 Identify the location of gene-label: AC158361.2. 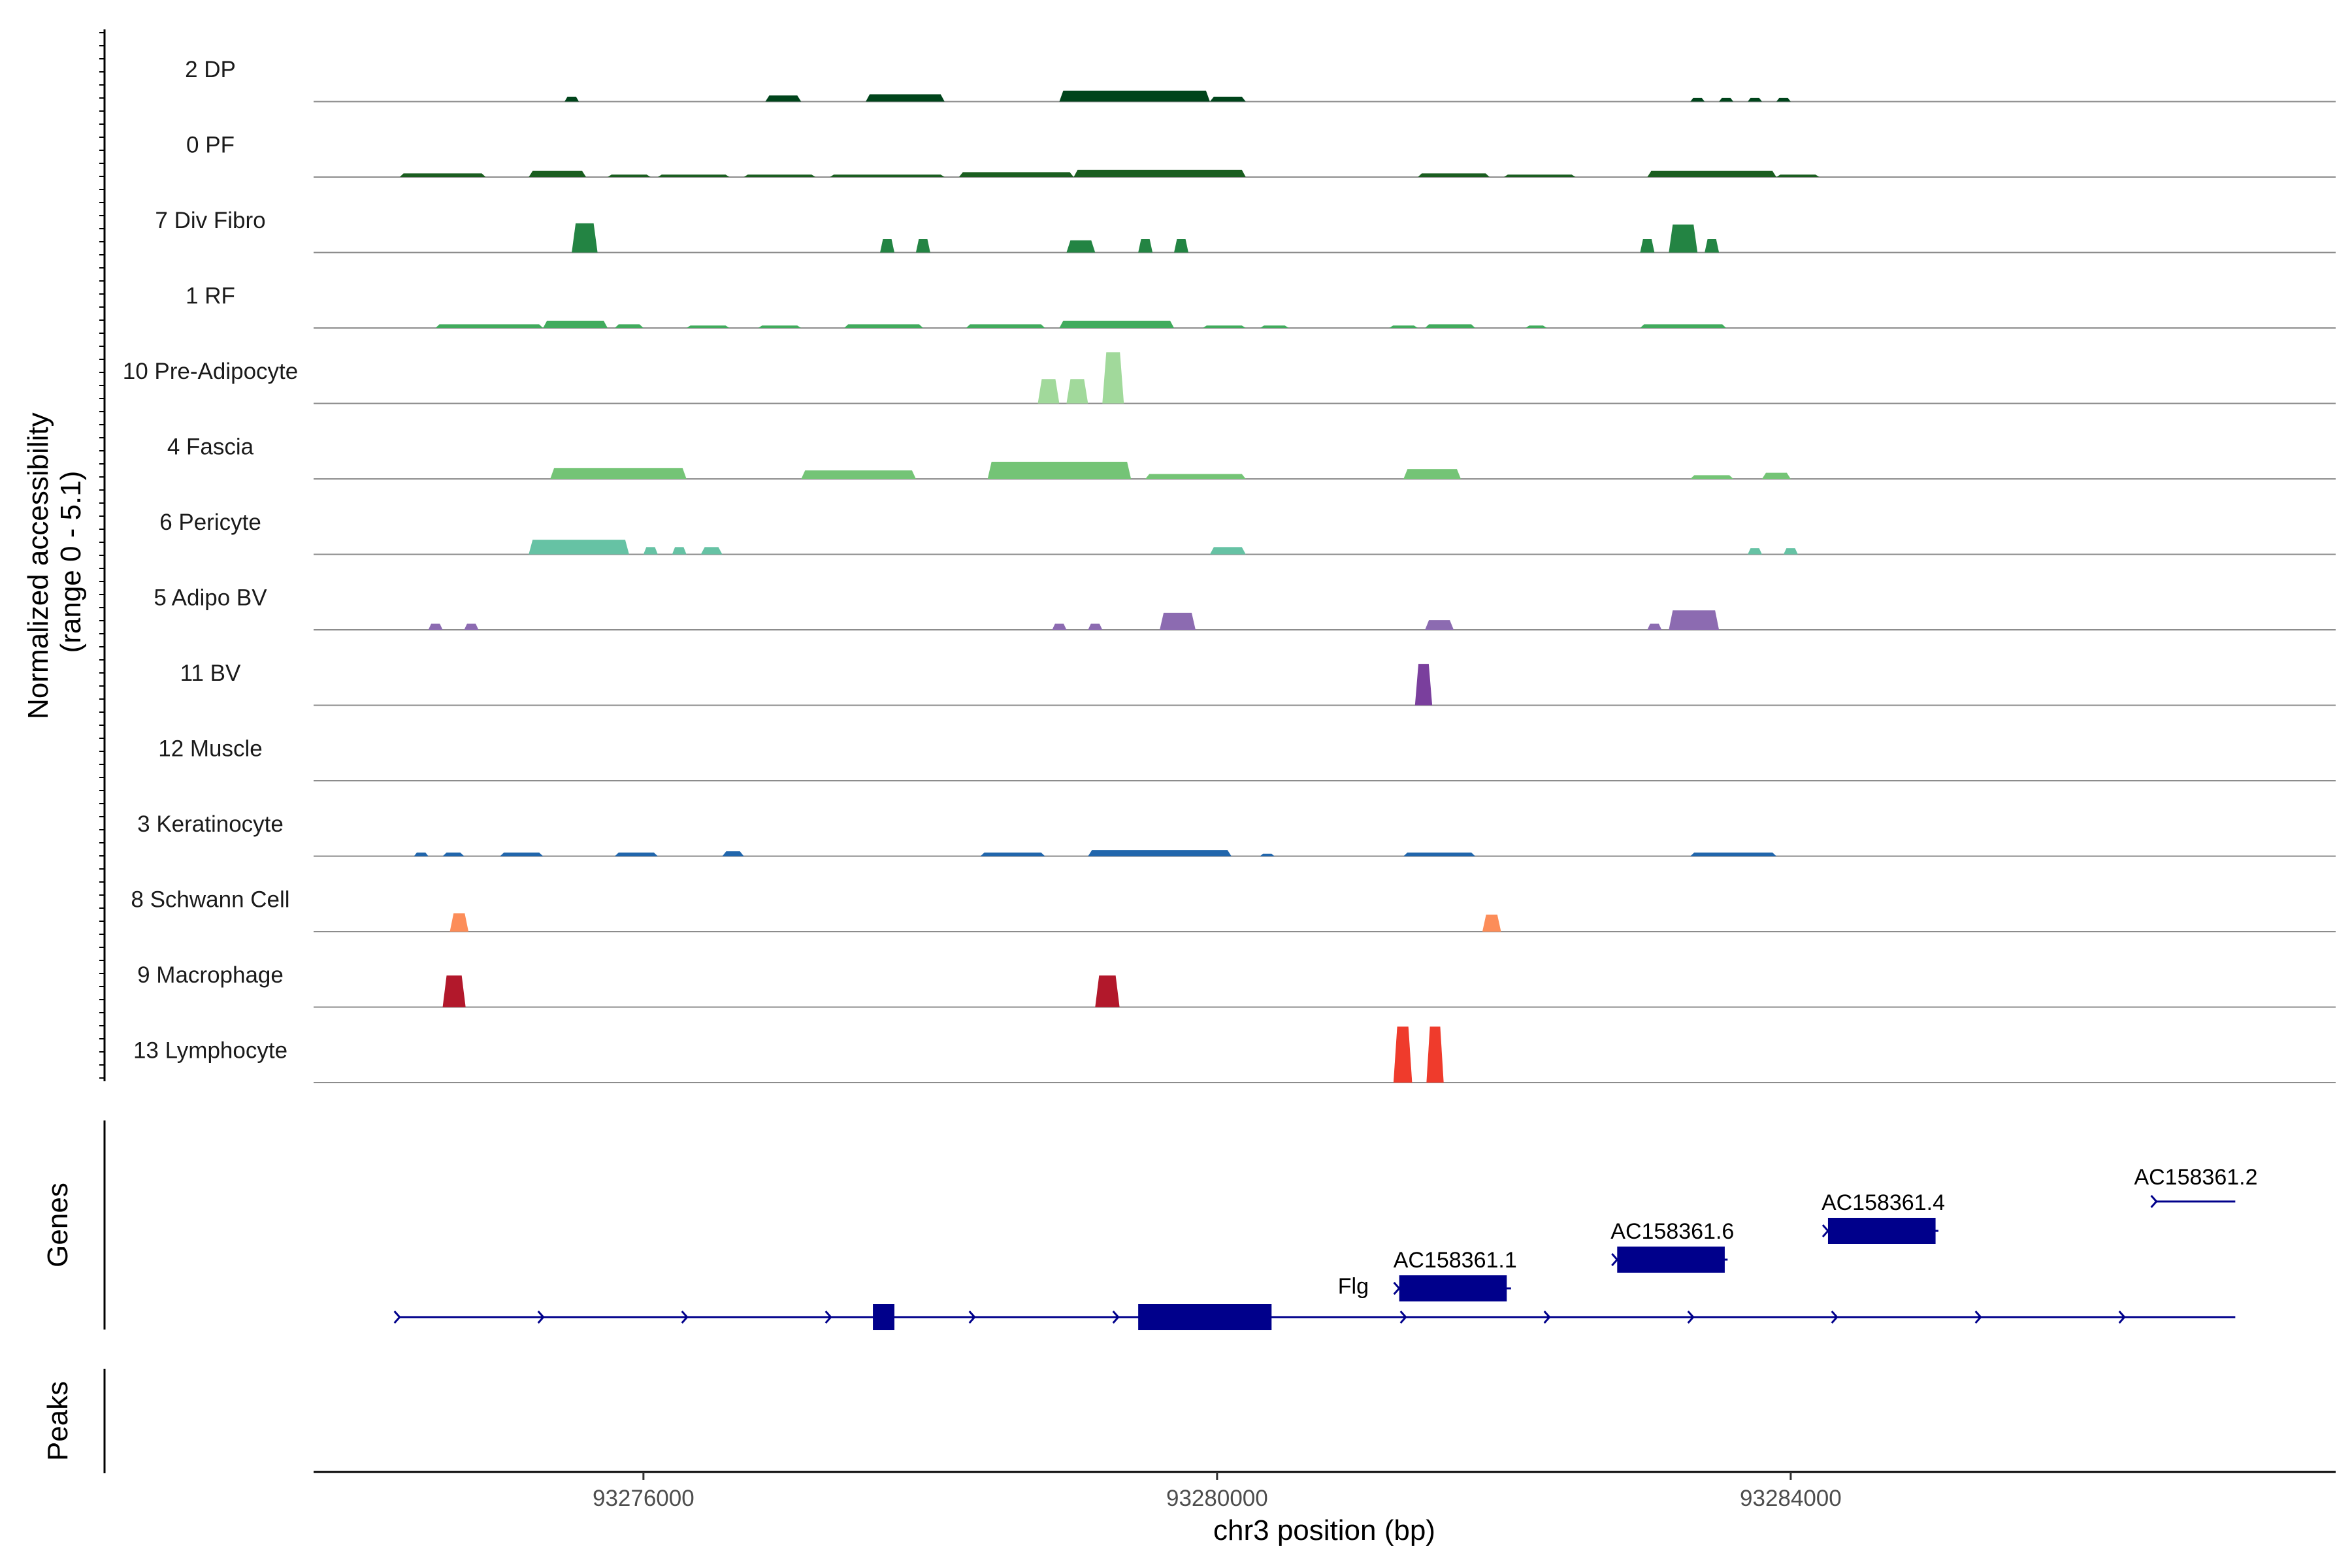
(2195, 1177).